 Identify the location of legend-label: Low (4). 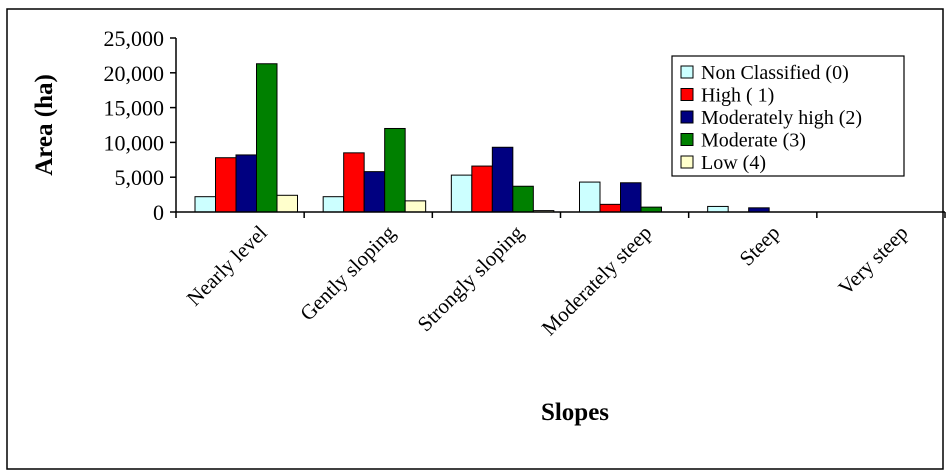
(733, 163).